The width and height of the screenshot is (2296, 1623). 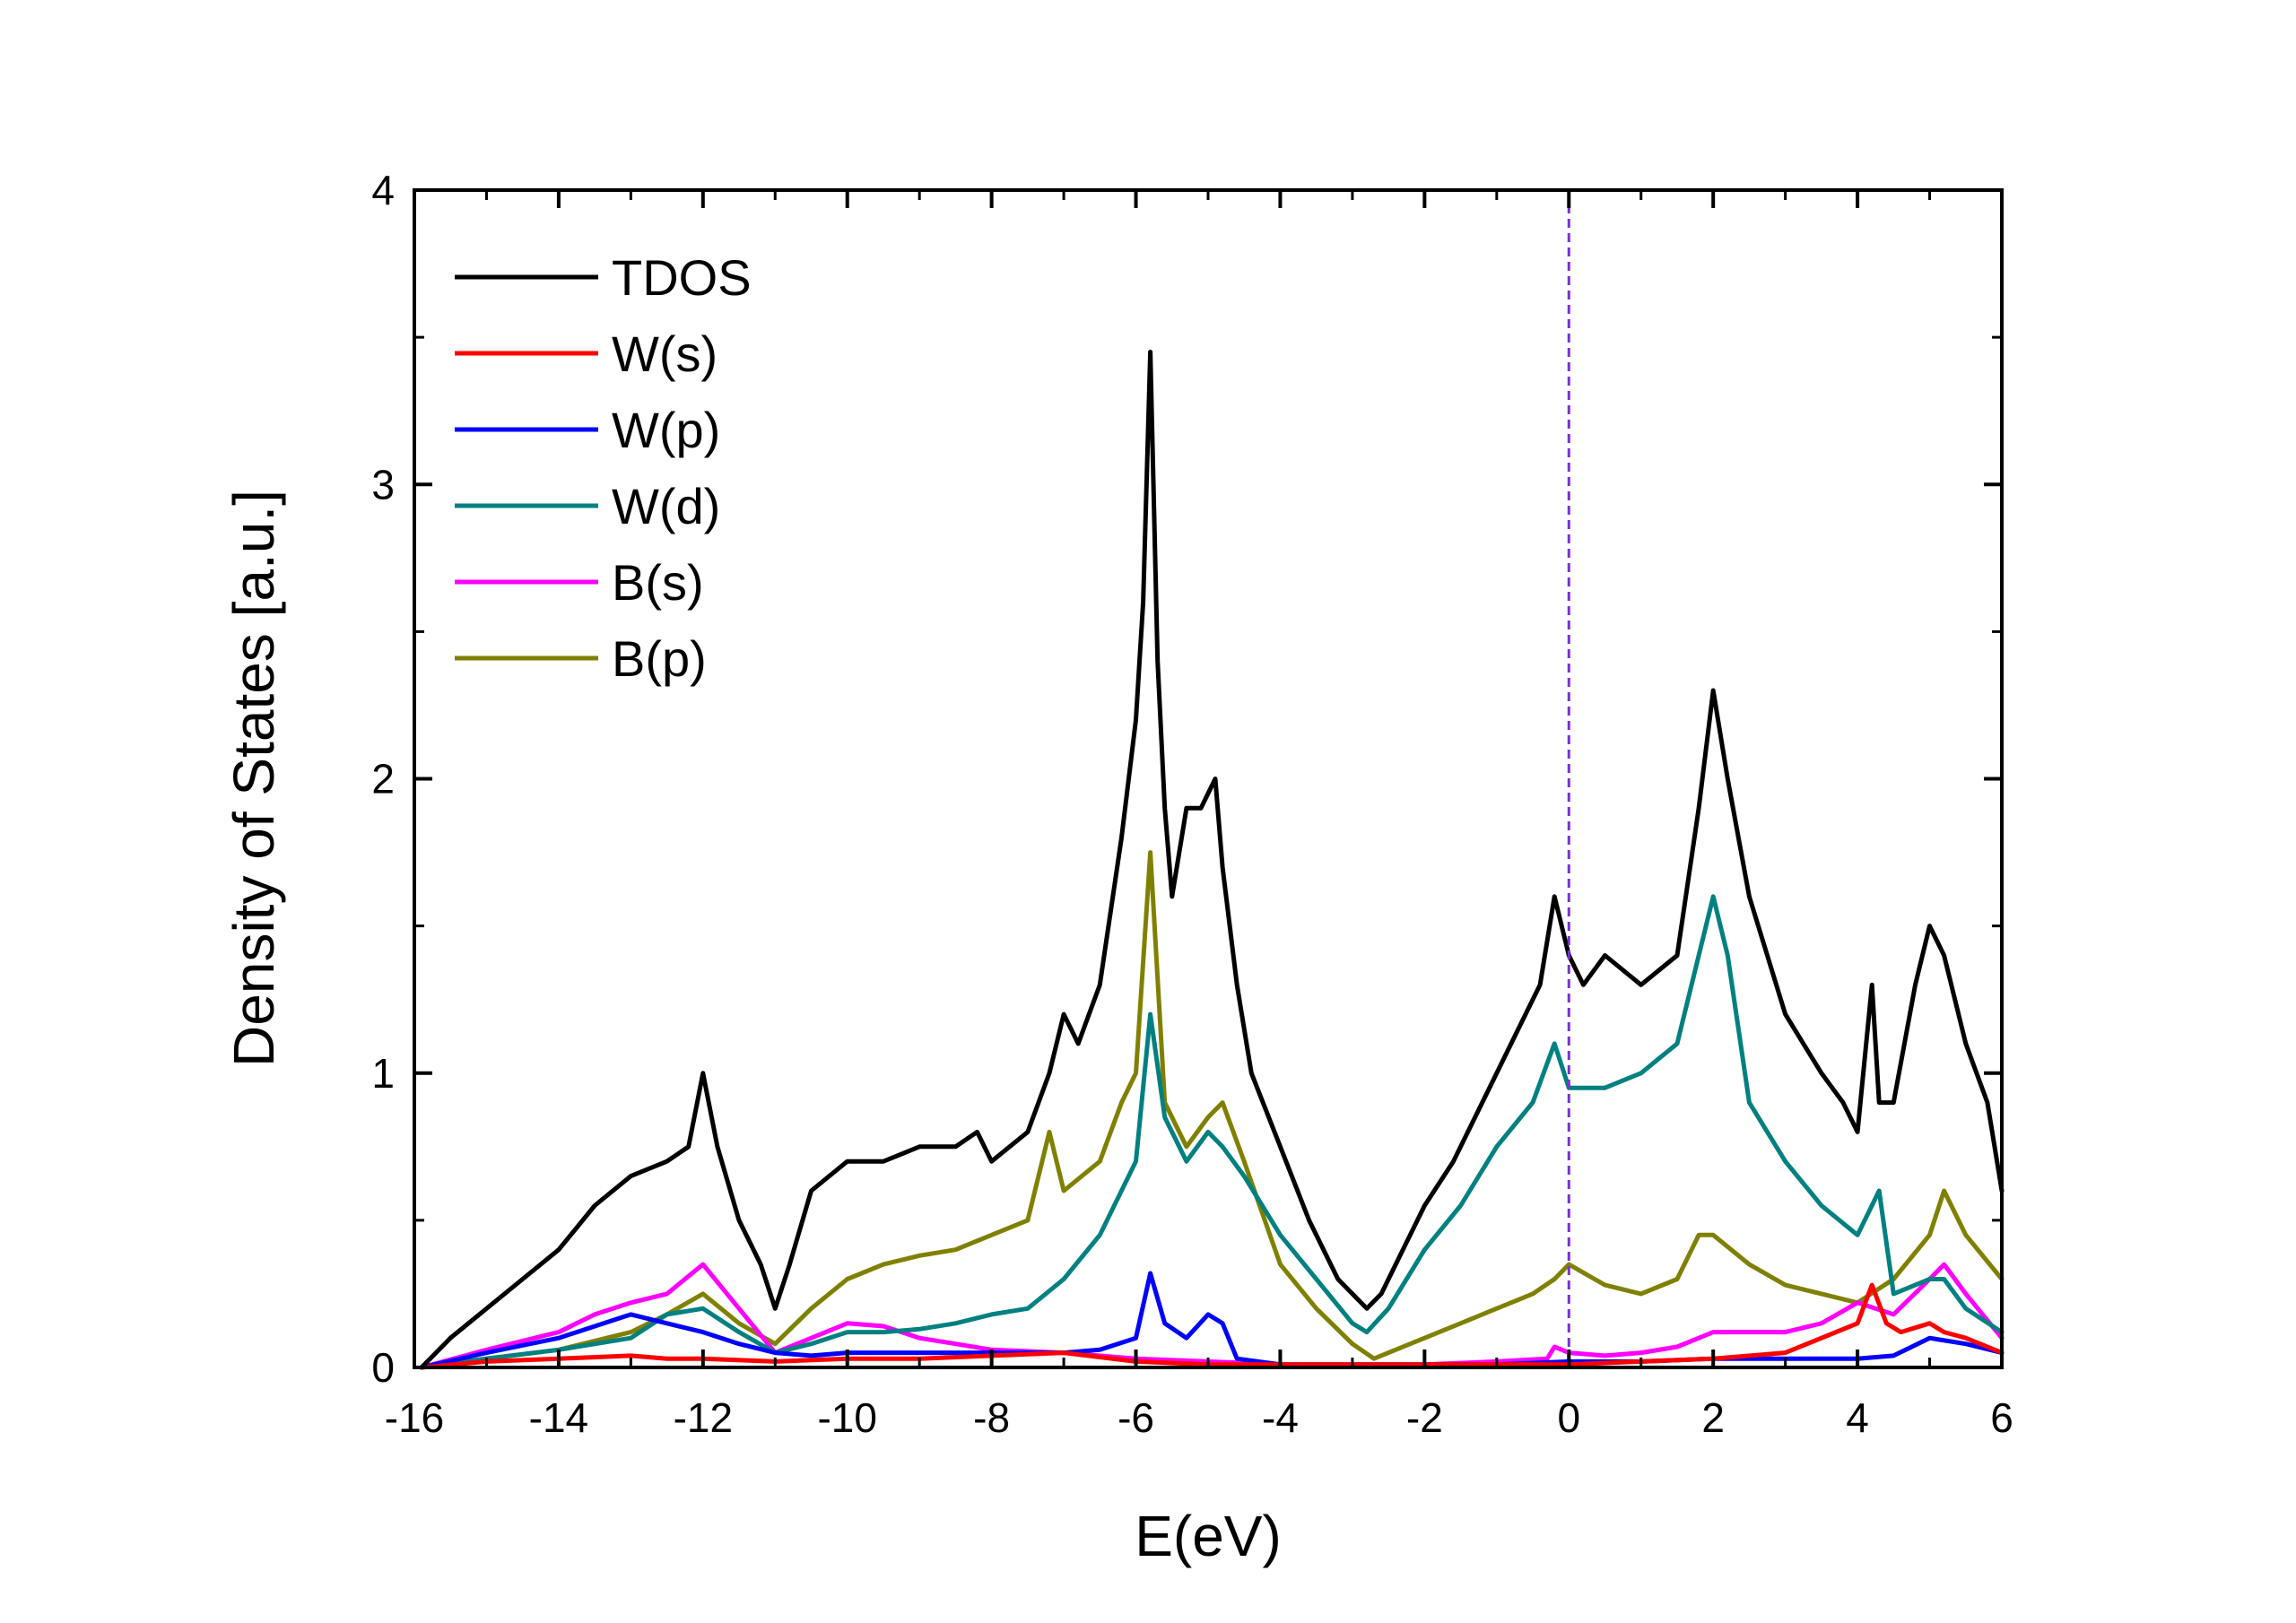 I want to click on x-tick-label: 2, so click(x=1713, y=1417).